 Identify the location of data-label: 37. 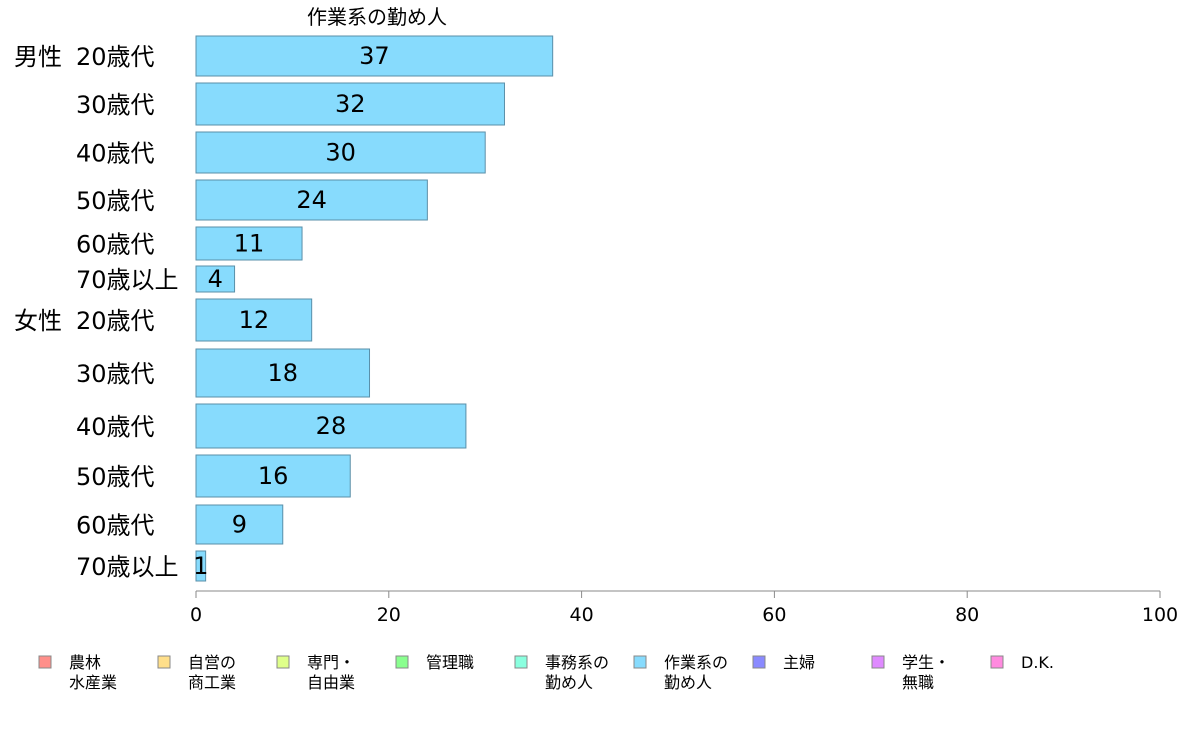
(374, 56).